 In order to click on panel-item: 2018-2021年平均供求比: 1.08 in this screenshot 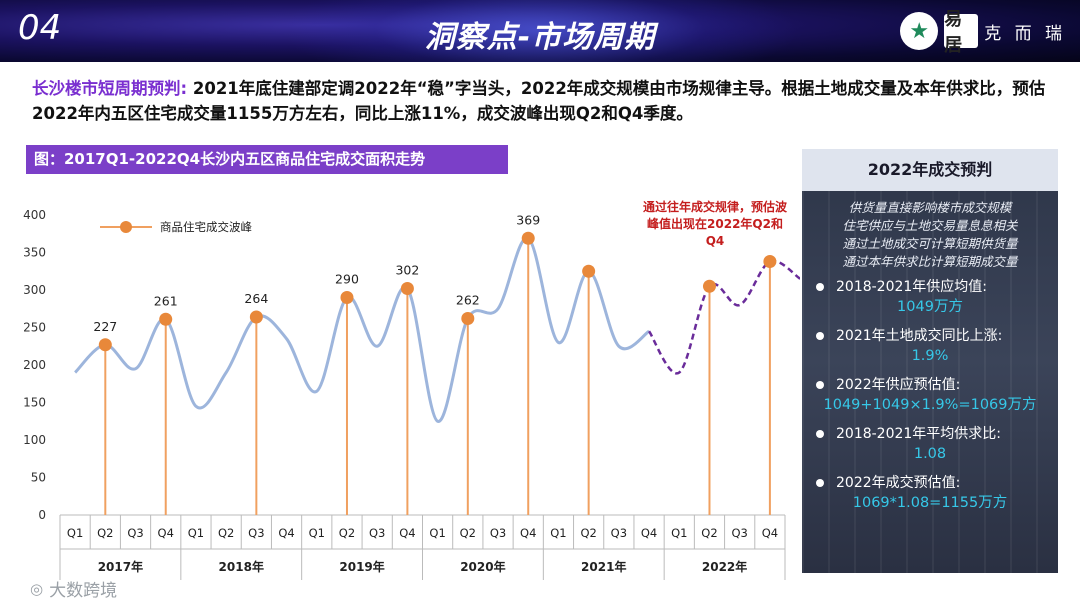, I will do `click(930, 444)`.